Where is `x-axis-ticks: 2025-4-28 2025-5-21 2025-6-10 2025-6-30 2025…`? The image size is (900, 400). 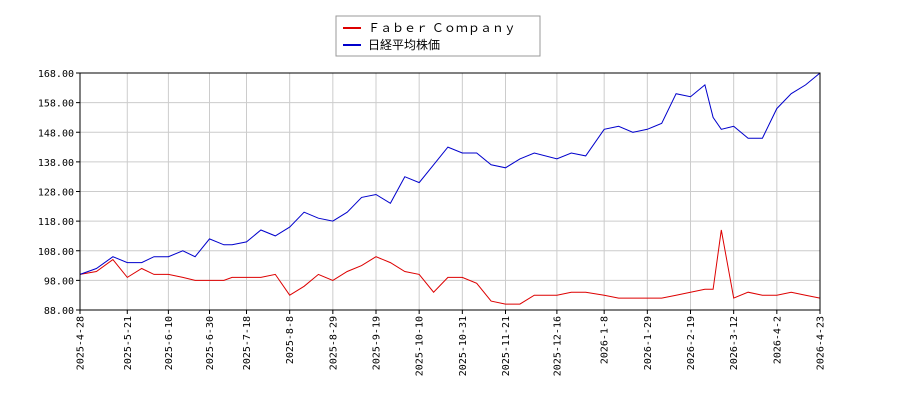 x-axis-ticks: 2025-4-28 2025-5-21 2025-6-10 2025-6-30 2025… is located at coordinates (451, 343).